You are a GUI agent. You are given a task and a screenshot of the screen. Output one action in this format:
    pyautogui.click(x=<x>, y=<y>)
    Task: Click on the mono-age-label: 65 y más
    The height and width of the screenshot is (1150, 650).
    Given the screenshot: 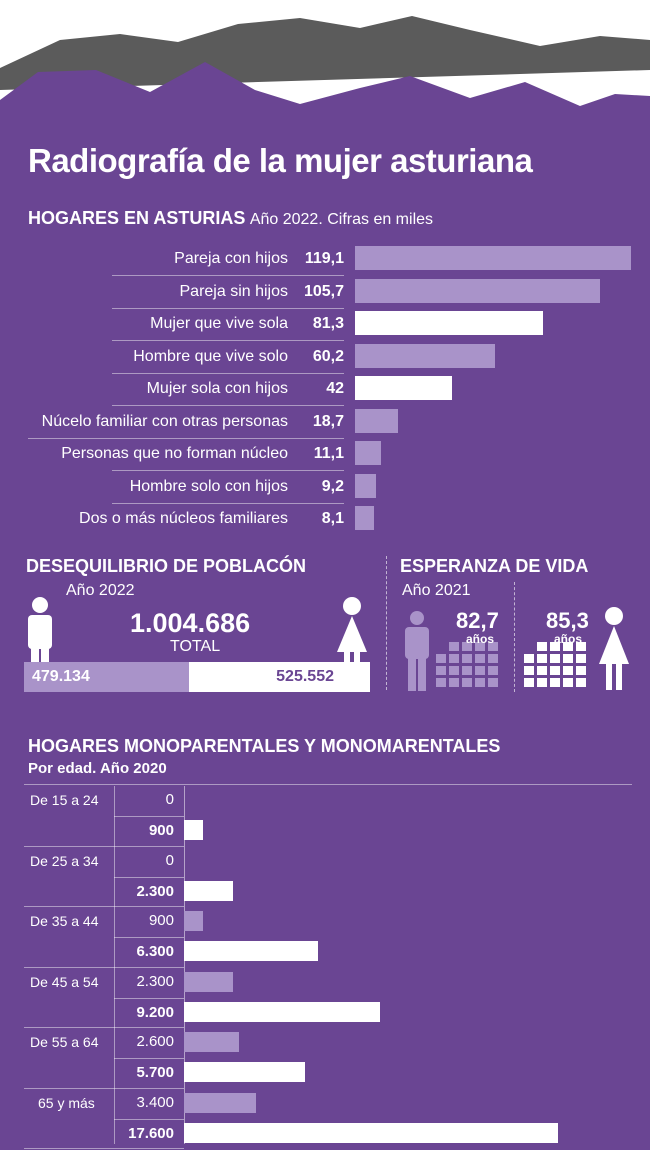 What is the action you would take?
    pyautogui.click(x=66, y=1102)
    